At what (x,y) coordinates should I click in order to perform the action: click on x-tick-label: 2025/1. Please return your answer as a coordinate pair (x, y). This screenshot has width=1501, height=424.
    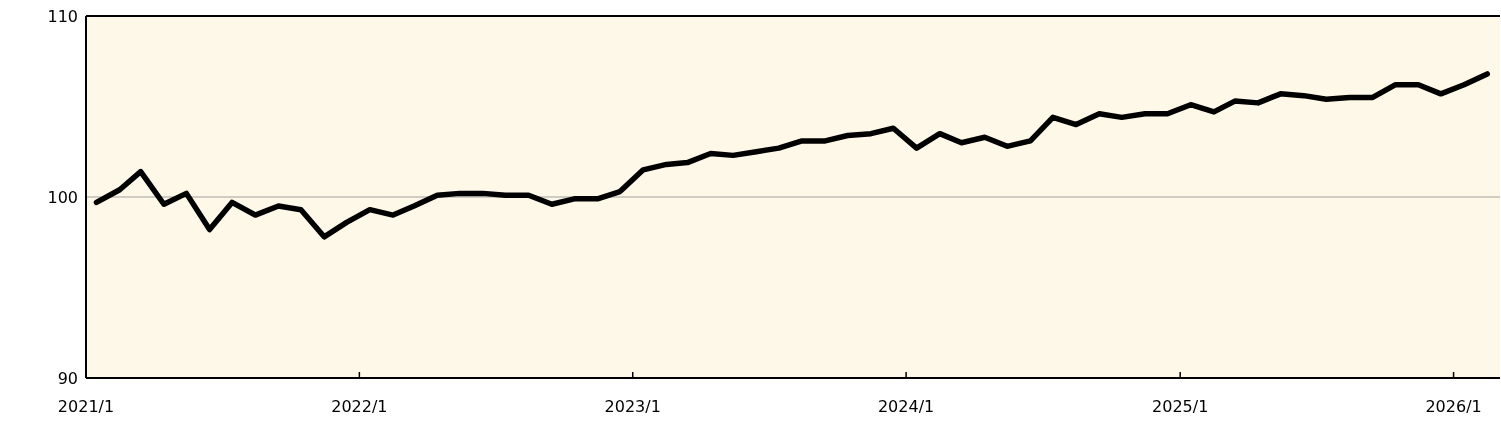
    Looking at the image, I should click on (1180, 406).